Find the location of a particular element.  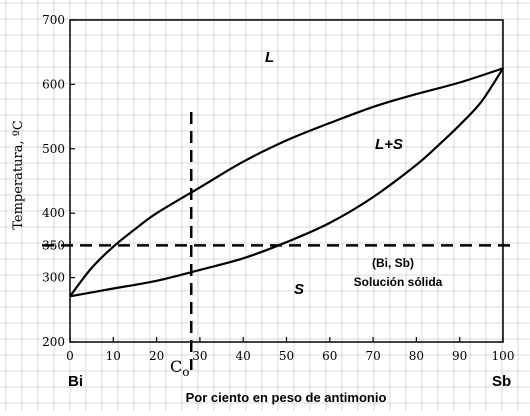

x-tick-label: 100 is located at coordinates (503, 356).